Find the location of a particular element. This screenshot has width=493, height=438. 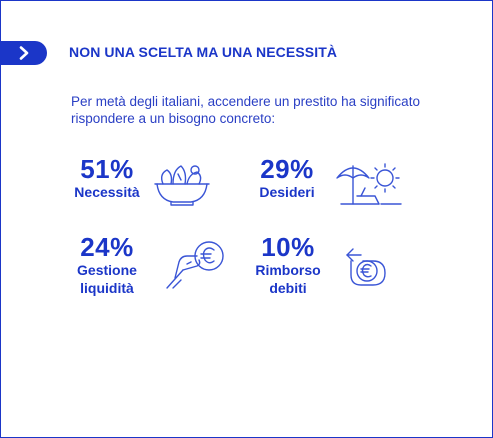

stat-desideri: 29% Desideri is located at coordinates (287, 178).